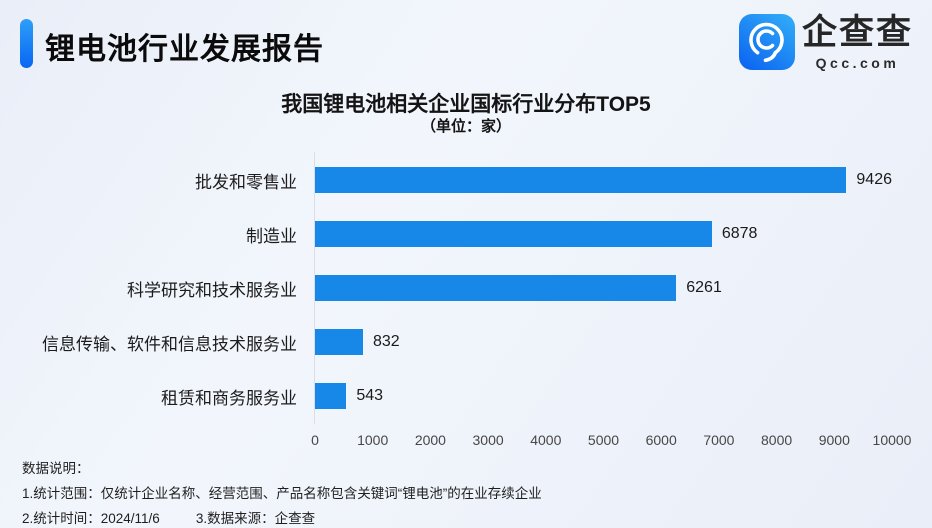  What do you see at coordinates (857, 32) in the screenshot?
I see `qcc-logo-name: 企查查` at bounding box center [857, 32].